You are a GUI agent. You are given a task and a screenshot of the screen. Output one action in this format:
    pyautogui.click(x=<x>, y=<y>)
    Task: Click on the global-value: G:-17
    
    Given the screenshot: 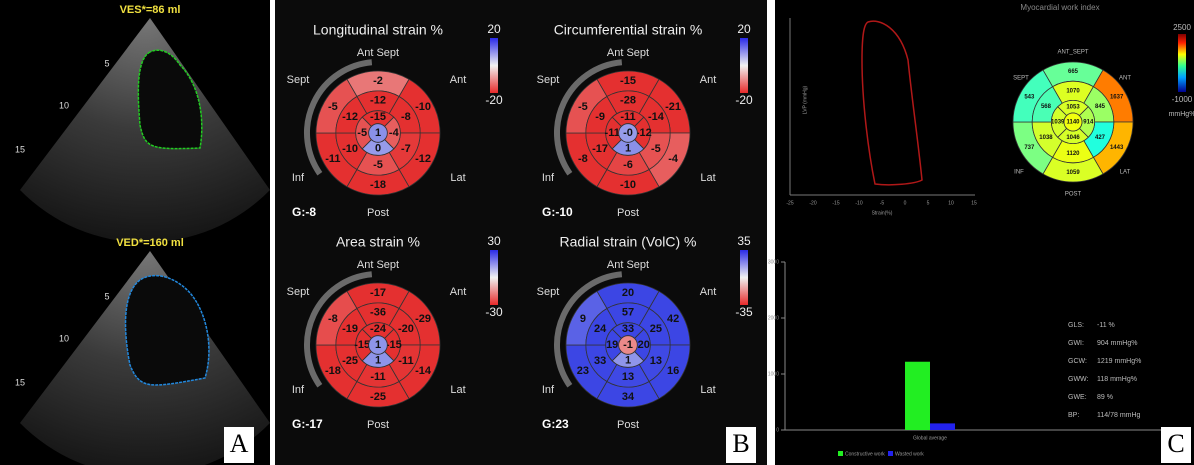 What is the action you would take?
    pyautogui.click(x=307, y=424)
    